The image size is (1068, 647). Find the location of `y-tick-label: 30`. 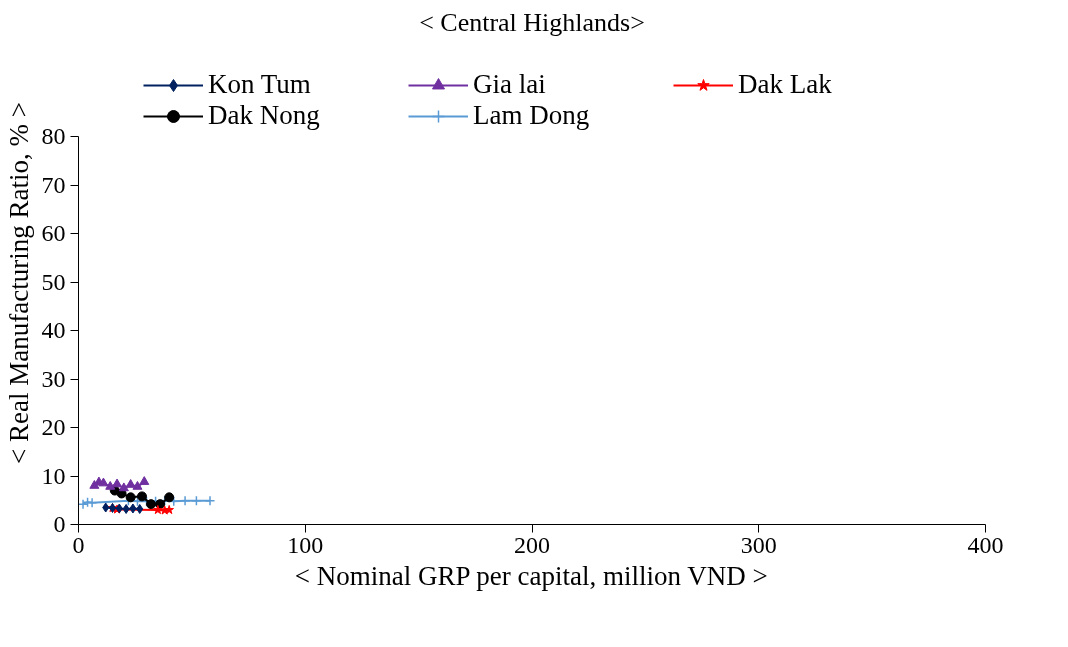

y-tick-label: 30 is located at coordinates (53, 378).